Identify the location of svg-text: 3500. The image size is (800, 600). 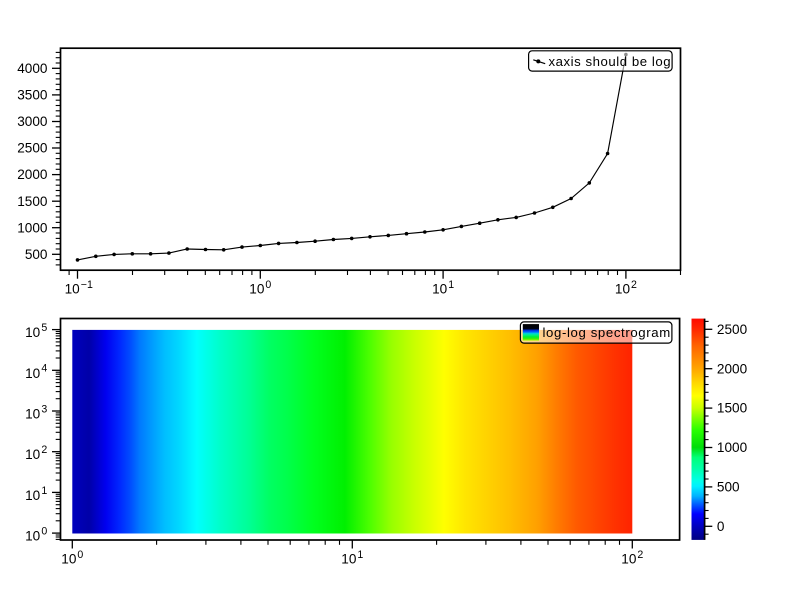
(32, 95).